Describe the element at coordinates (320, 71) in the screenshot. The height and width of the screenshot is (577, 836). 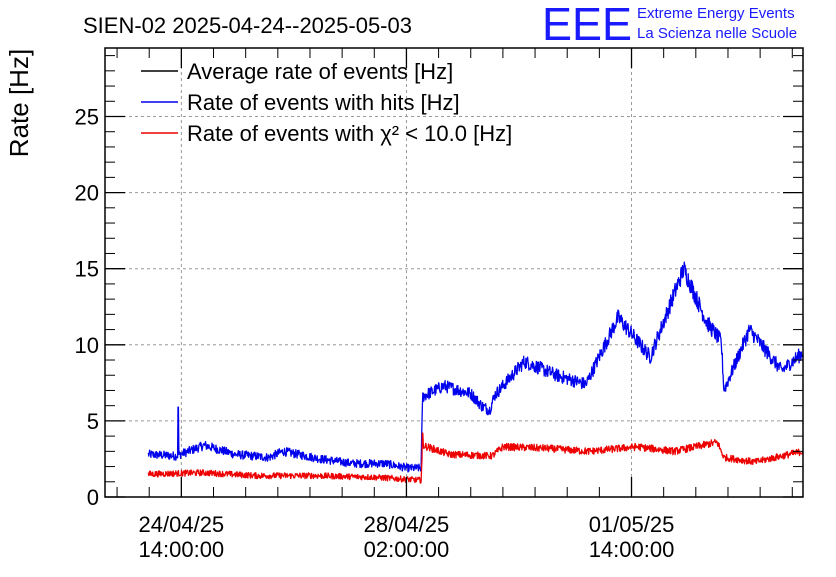
I see `legend-label-0: Average rate of events [Hz]` at that location.